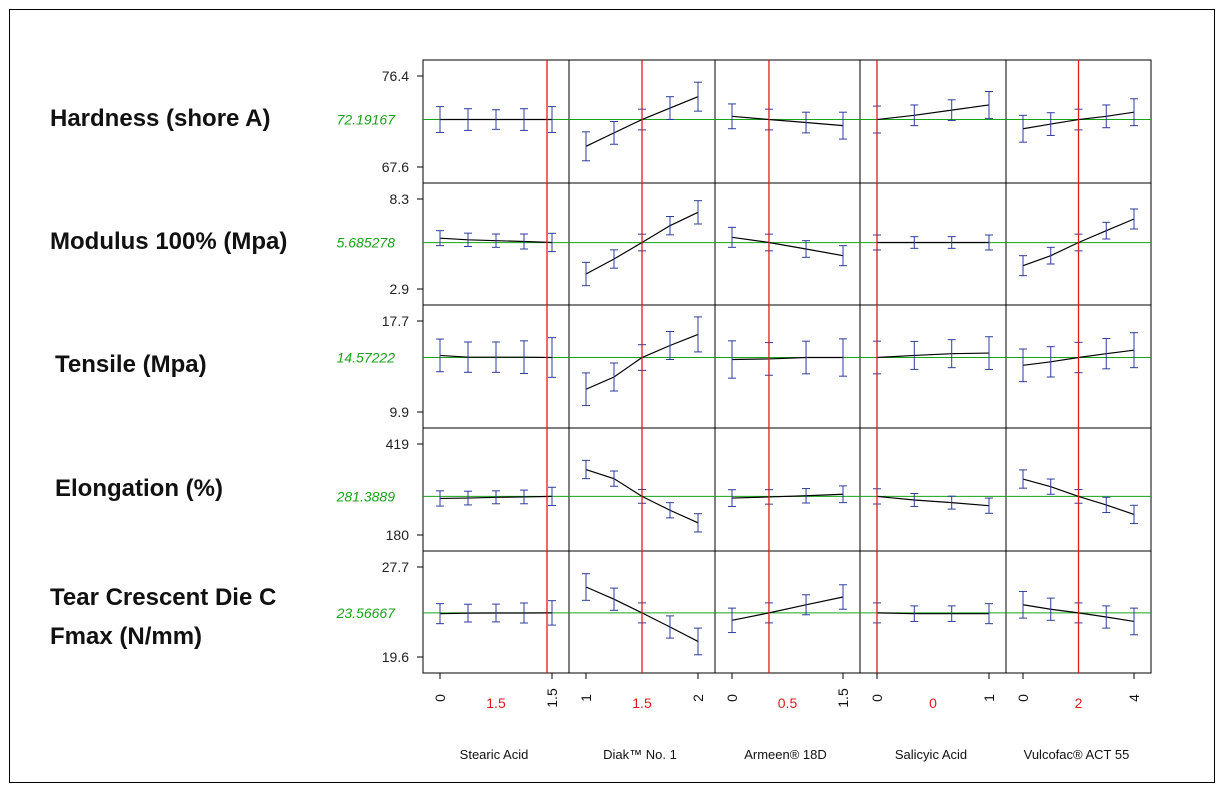 The width and height of the screenshot is (1225, 792). Describe the element at coordinates (367, 120) in the screenshot. I see `current-response-value: 72.19167` at that location.